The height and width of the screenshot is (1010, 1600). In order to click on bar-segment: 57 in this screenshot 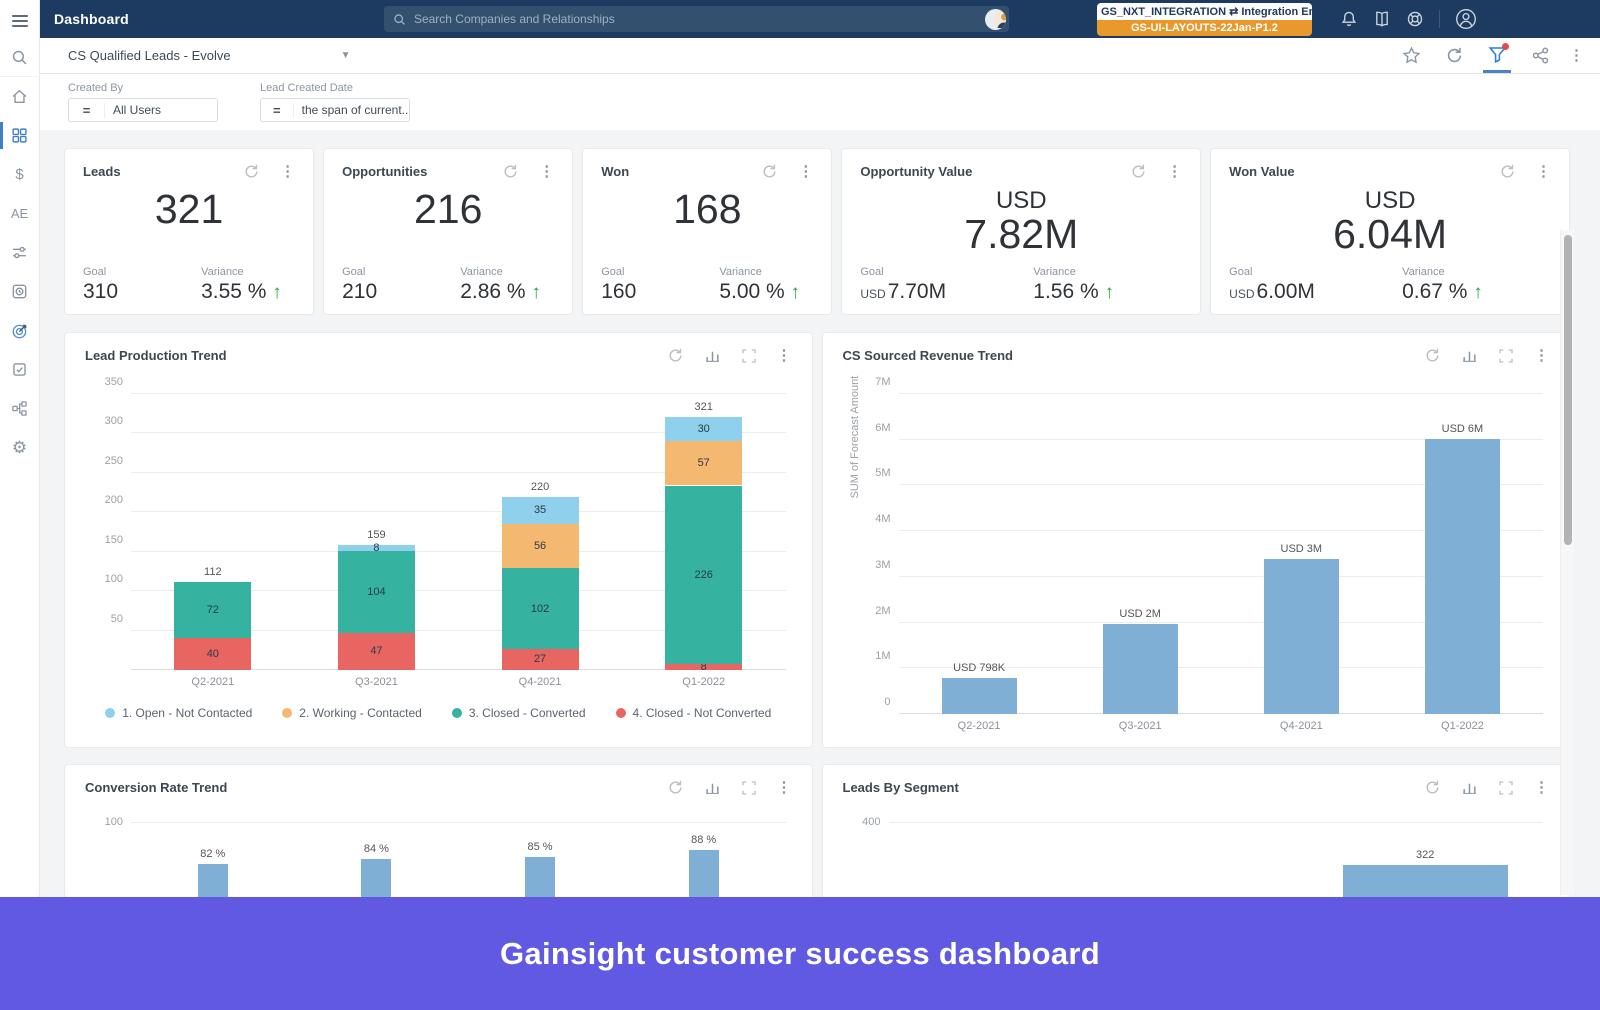, I will do `click(704, 463)`.